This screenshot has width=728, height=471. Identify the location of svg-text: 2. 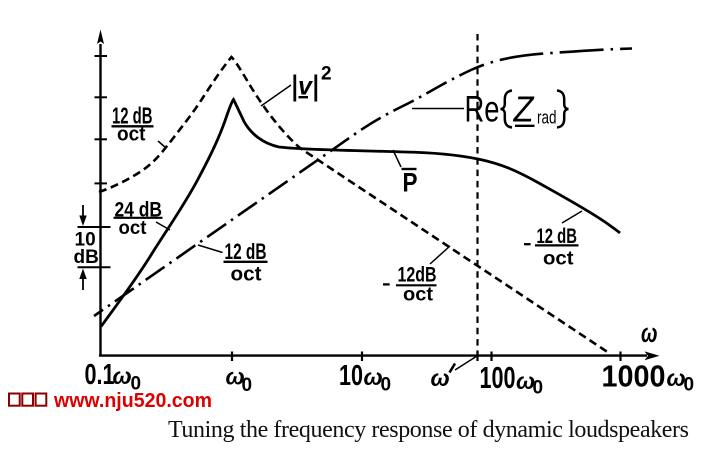
(326, 74).